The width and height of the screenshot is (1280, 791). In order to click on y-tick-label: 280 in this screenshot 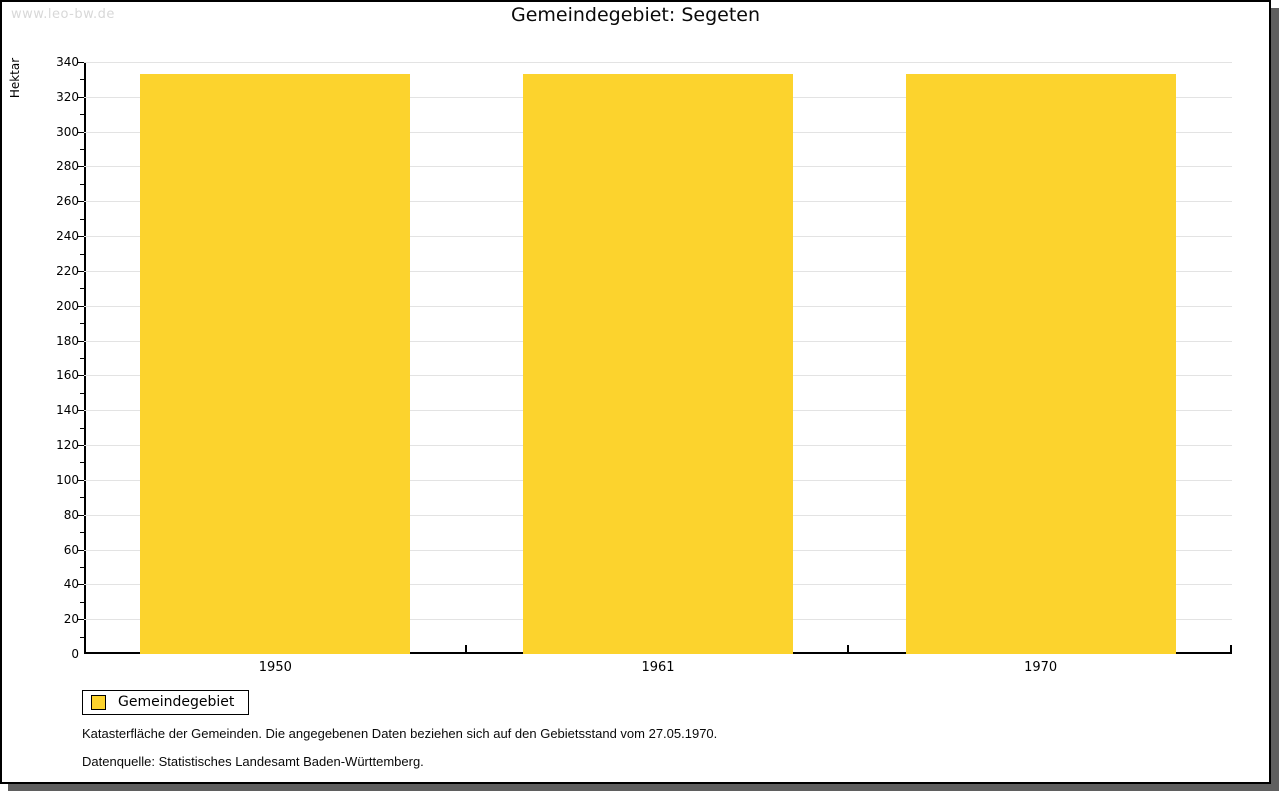, I will do `click(67, 166)`.